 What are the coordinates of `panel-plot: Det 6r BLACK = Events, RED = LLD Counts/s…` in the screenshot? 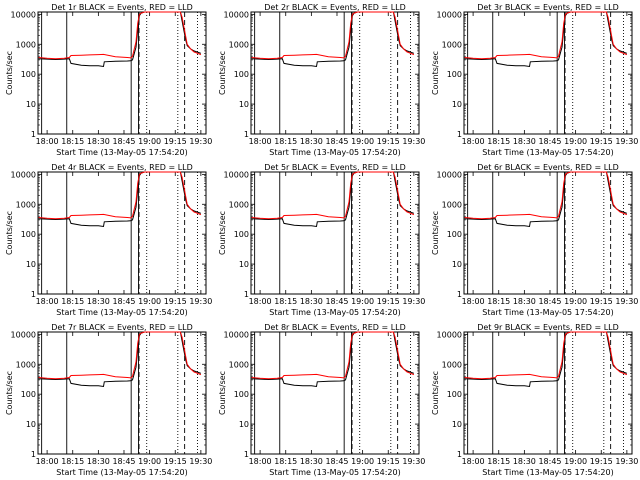 It's located at (534, 240).